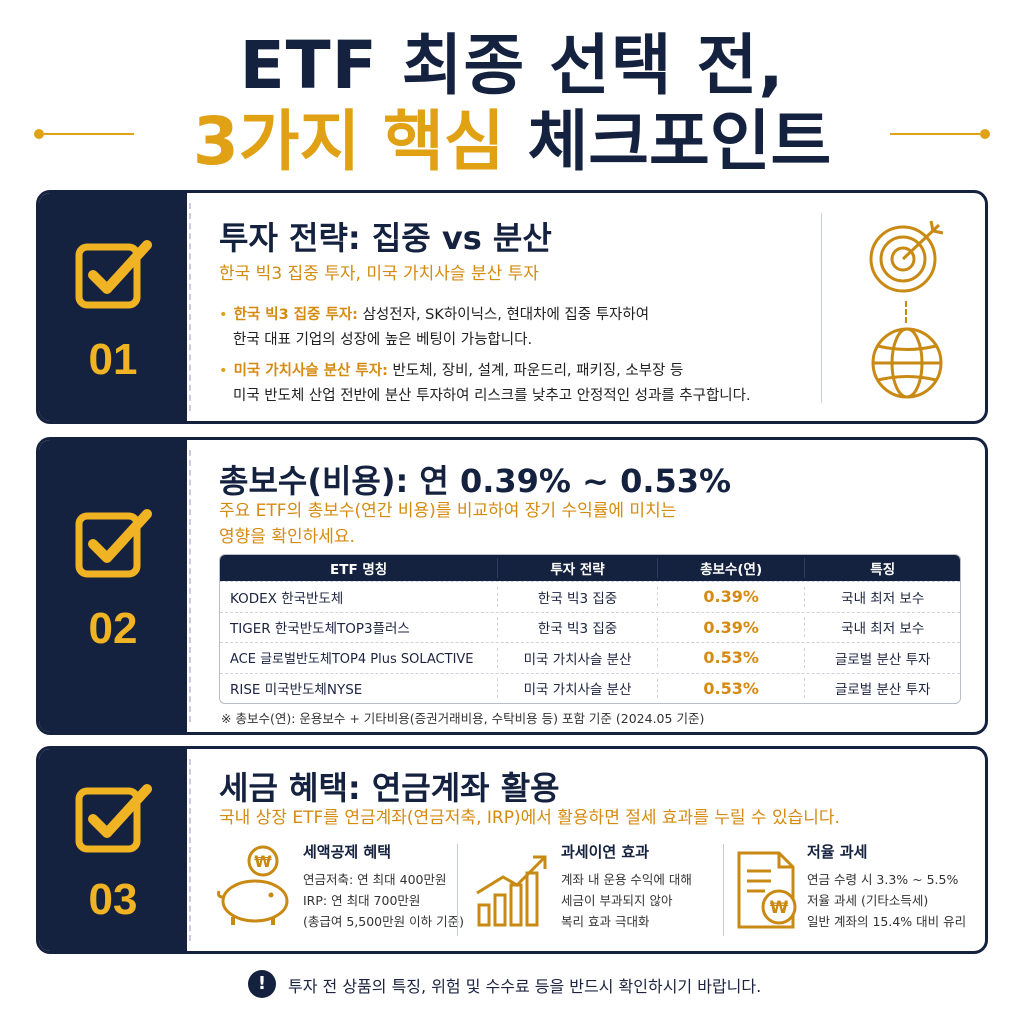  I want to click on card-left-panel: 01, so click(113, 307).